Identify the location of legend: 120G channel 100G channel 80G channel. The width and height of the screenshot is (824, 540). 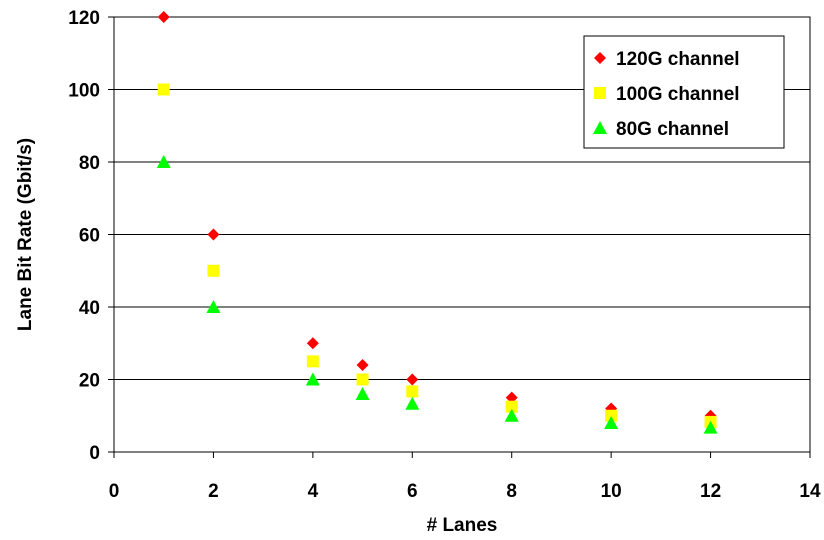
(684, 92).